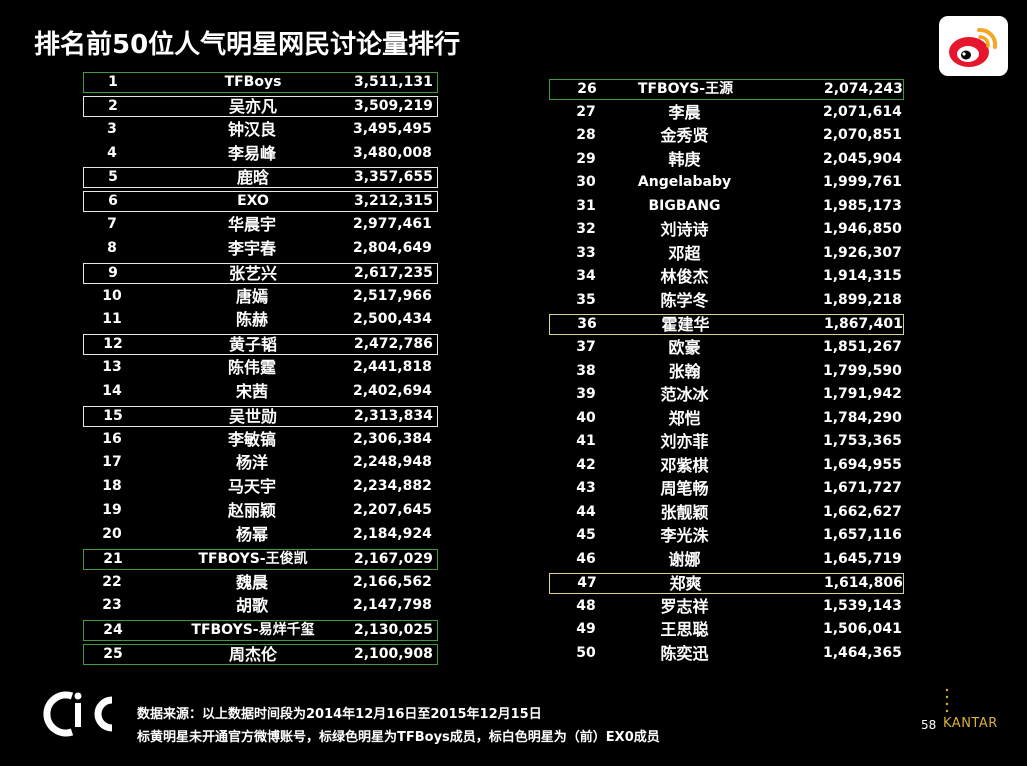 The height and width of the screenshot is (766, 1027). I want to click on table-row: 30 Angelababy 1,999,761, so click(726, 183).